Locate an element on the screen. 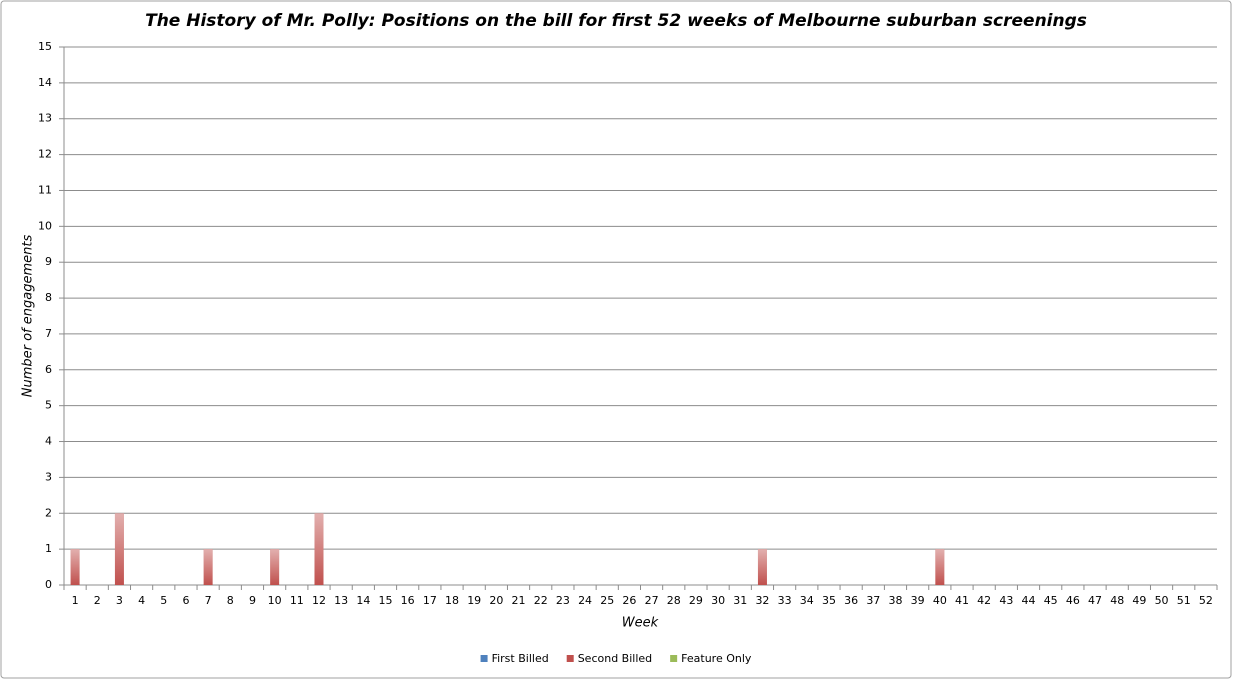 This screenshot has height=680, width=1233. x-tick-label: 12 is located at coordinates (319, 600).